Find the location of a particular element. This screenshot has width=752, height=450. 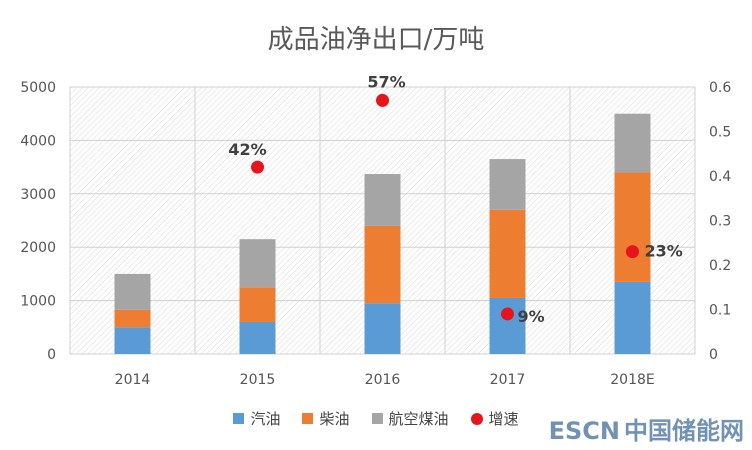

chart-title: 成品油净出口/万吨 is located at coordinates (376, 40).